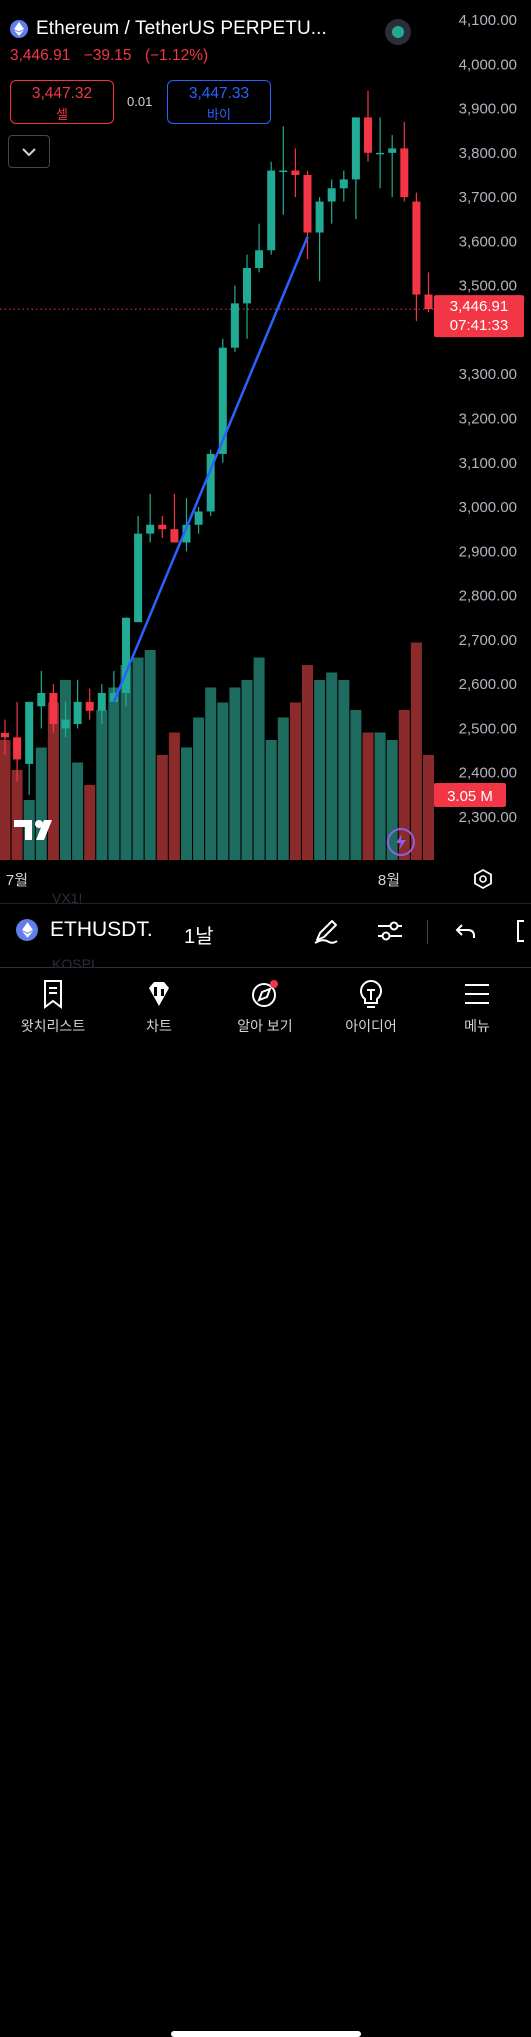 This screenshot has width=531, height=2037. I want to click on y-axis-label: 3,700.00, so click(488, 197).